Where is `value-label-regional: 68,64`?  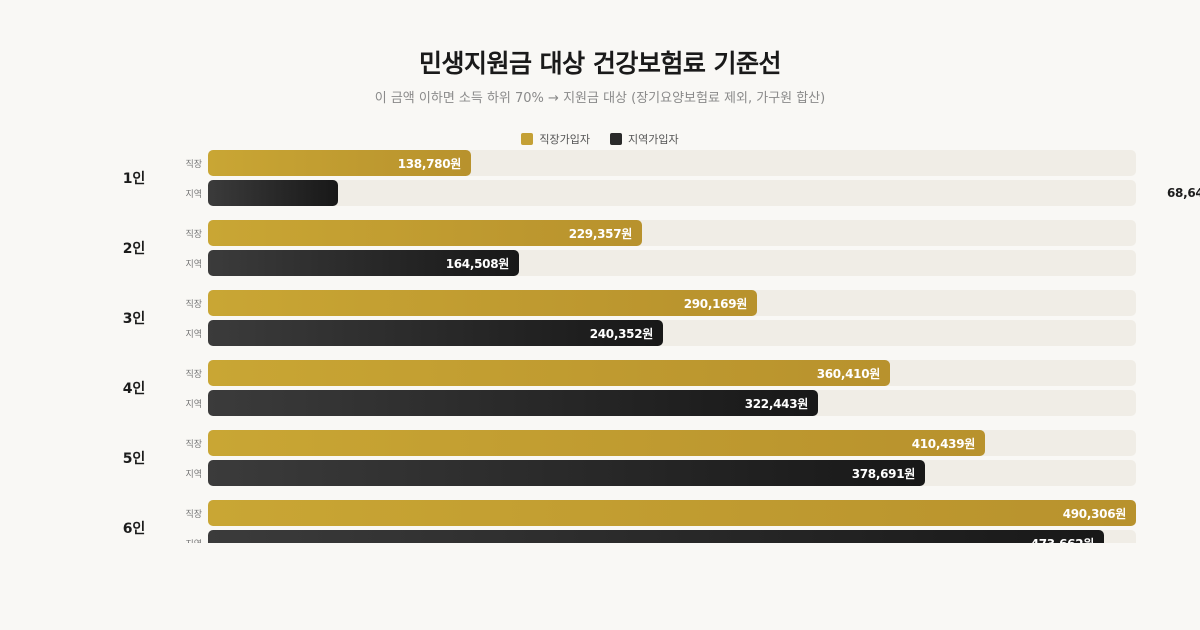
value-label-regional: 68,64 is located at coordinates (1183, 193).